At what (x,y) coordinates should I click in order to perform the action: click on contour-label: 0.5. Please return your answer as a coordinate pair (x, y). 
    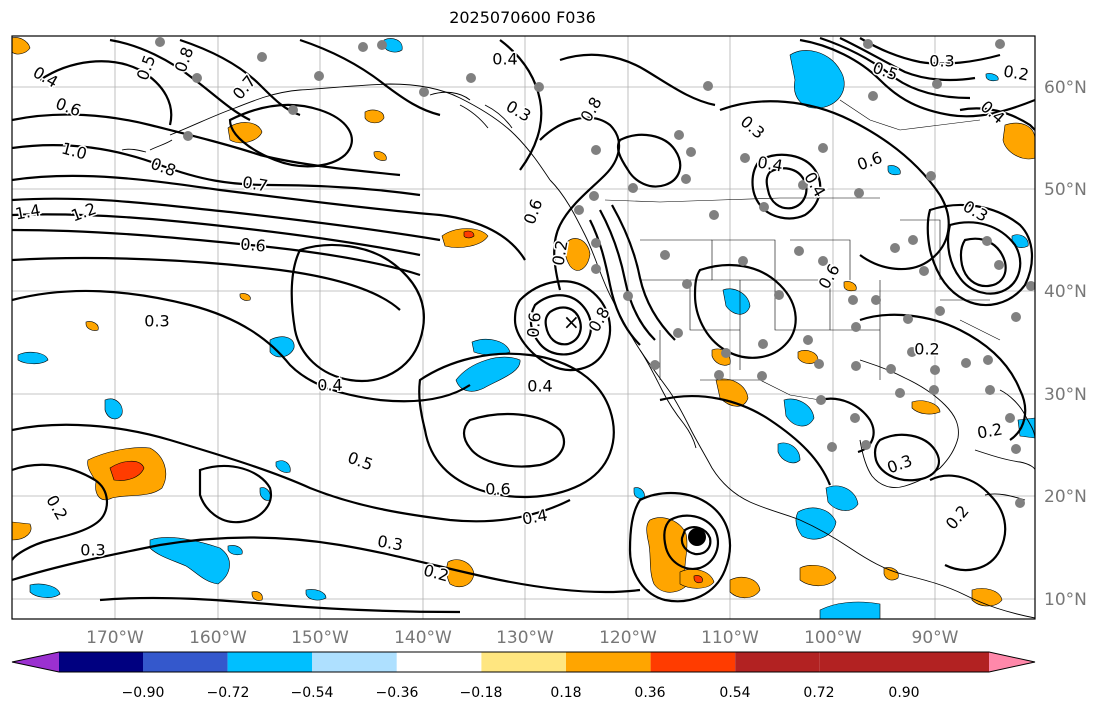
    Looking at the image, I should click on (146, 67).